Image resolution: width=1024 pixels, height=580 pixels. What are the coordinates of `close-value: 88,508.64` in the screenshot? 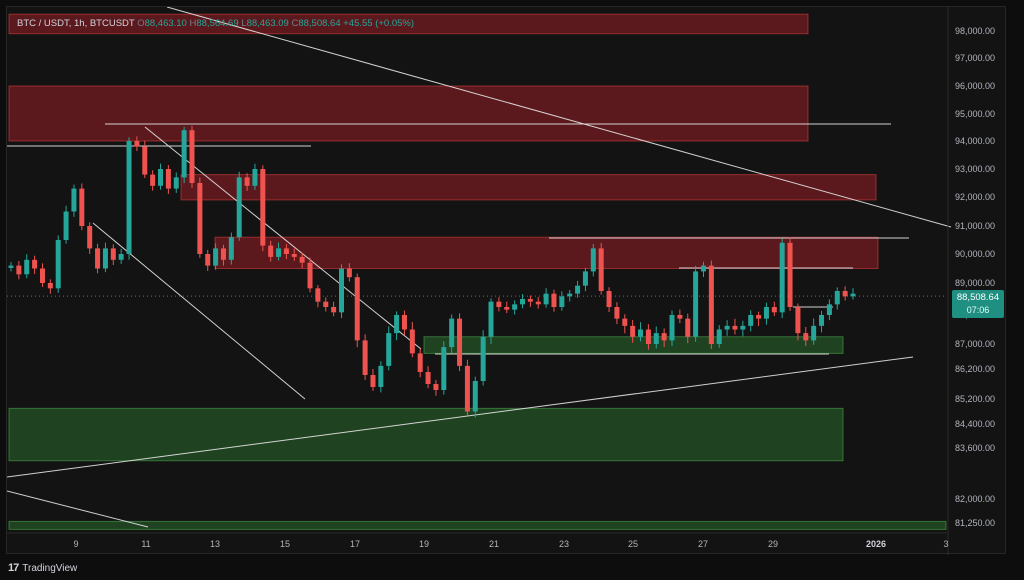 It's located at (319, 23).